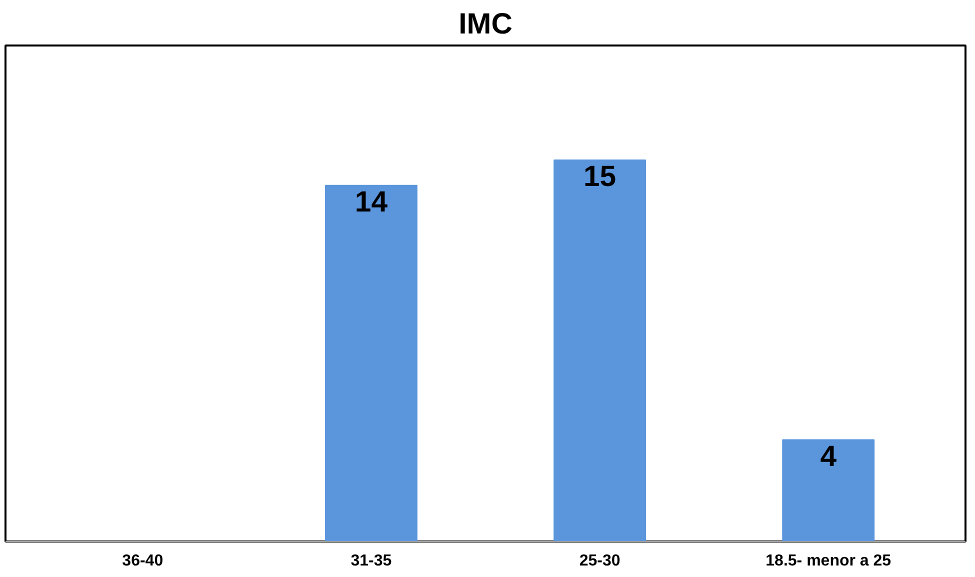 This screenshot has width=975, height=577. What do you see at coordinates (829, 456) in the screenshot?
I see `data-label: 4` at bounding box center [829, 456].